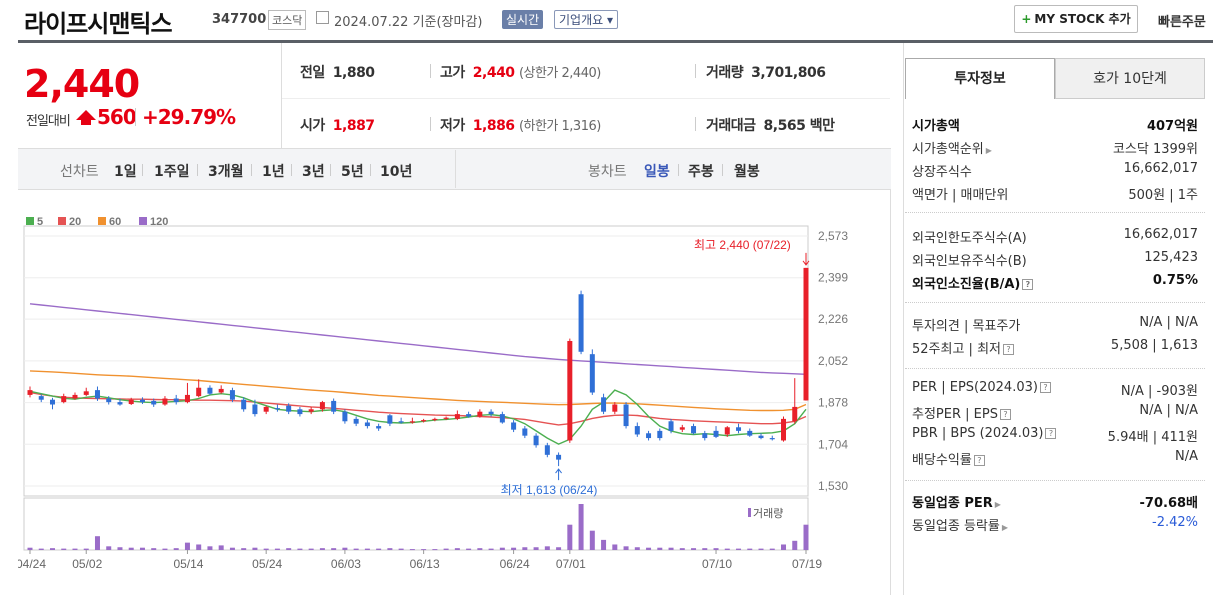 This screenshot has height=599, width=1213. Describe the element at coordinates (523, 19) in the screenshot. I see `realtime-button: 실시간` at that location.